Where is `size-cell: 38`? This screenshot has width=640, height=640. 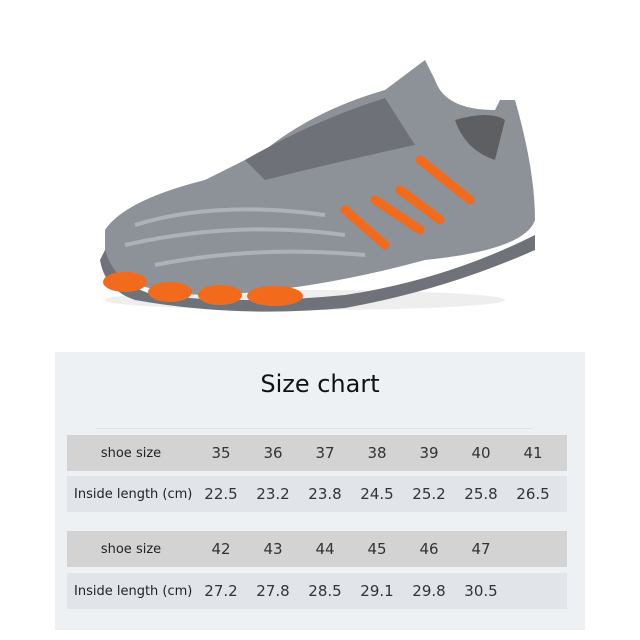 size-cell: 38 is located at coordinates (377, 453).